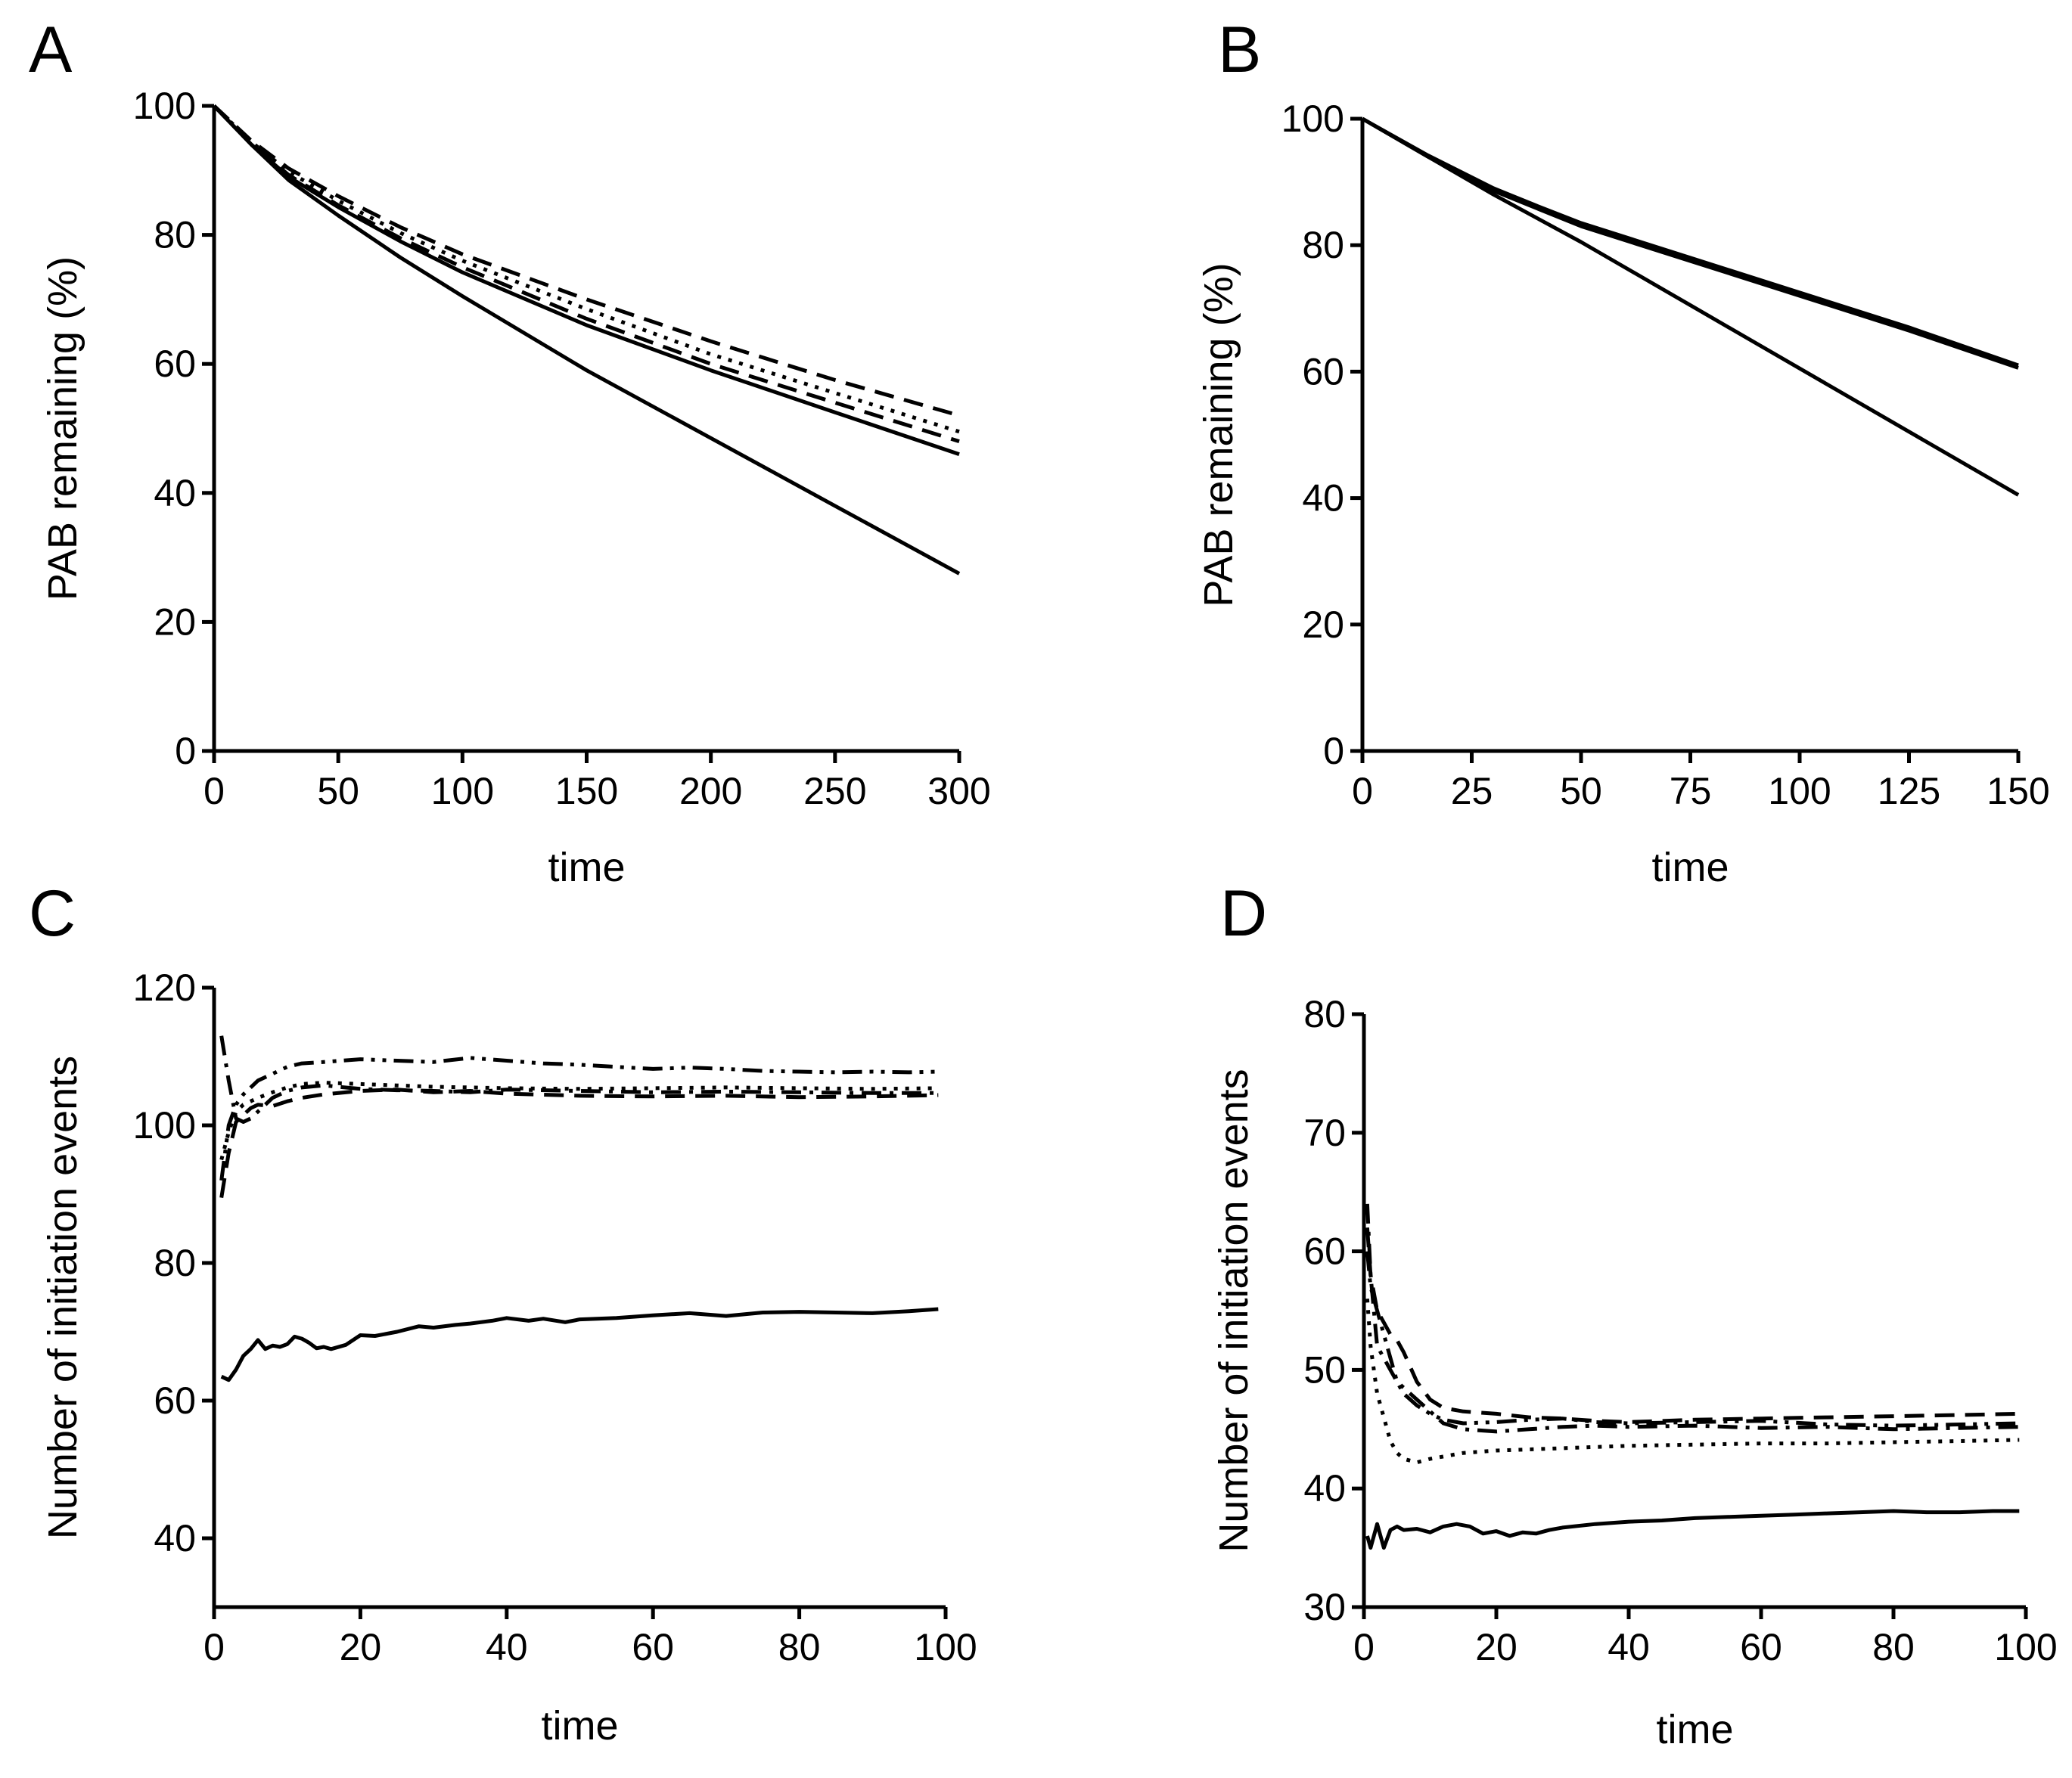  Describe the element at coordinates (51, 50) in the screenshot. I see `panel-letter: A` at that location.